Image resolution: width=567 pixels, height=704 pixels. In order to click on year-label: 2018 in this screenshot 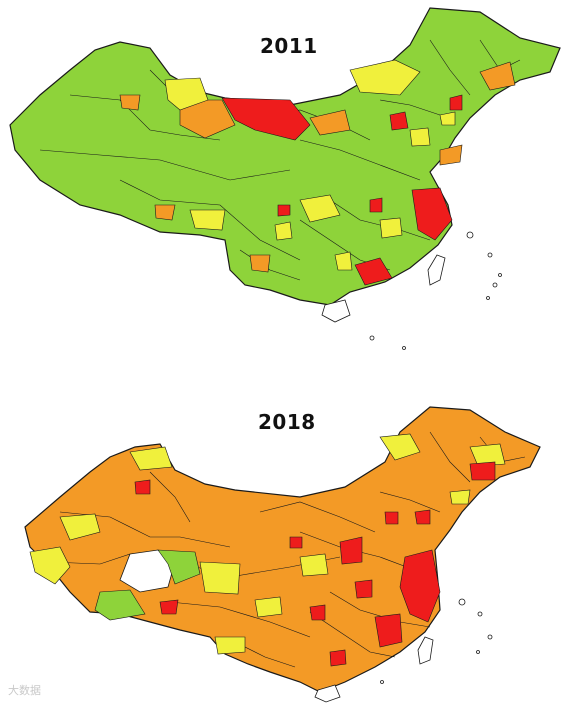, I will do `click(287, 422)`.